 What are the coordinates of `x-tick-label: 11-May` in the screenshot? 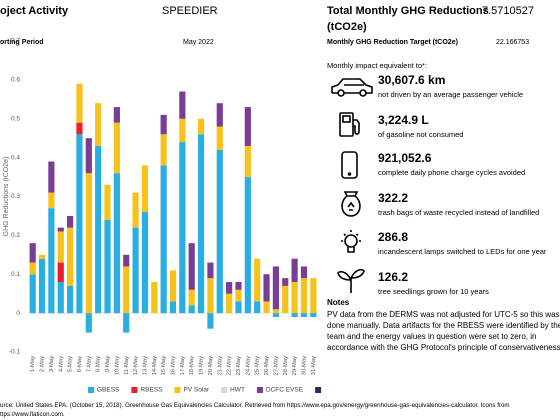 It's located at (127, 365).